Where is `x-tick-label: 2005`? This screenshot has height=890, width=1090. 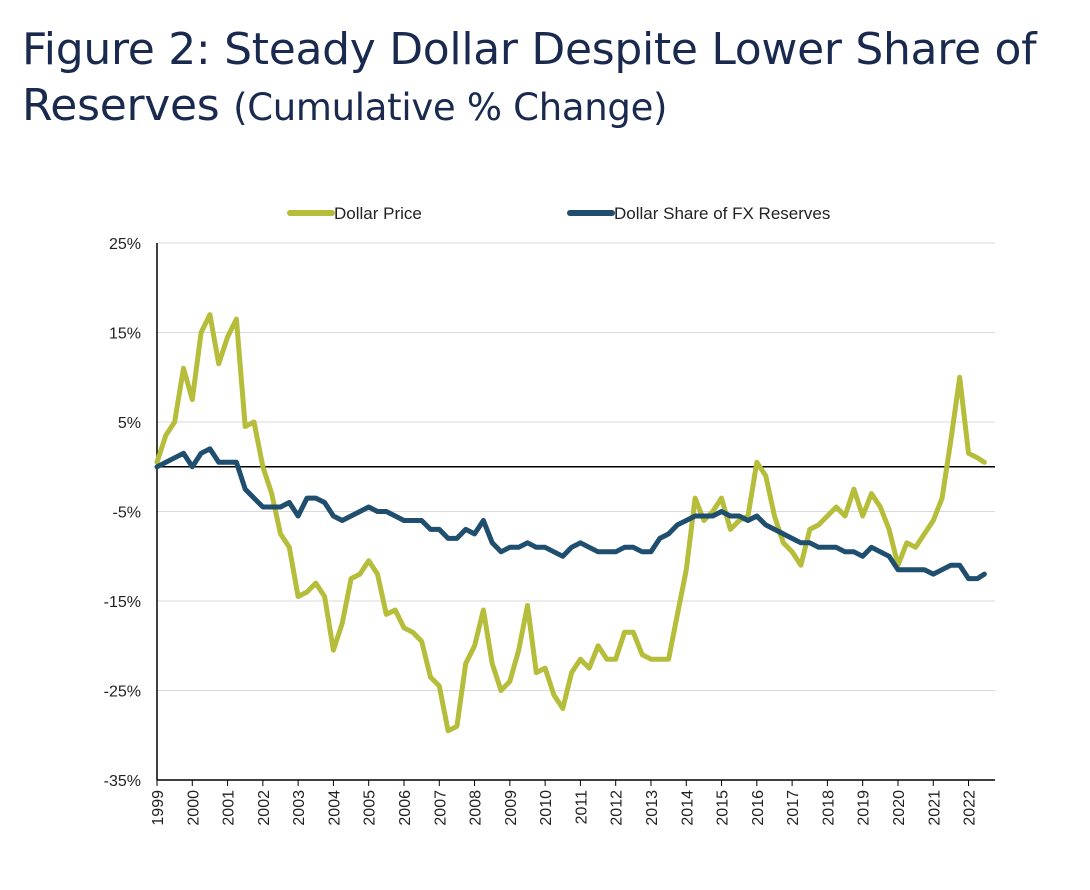
x-tick-label: 2005 is located at coordinates (370, 808).